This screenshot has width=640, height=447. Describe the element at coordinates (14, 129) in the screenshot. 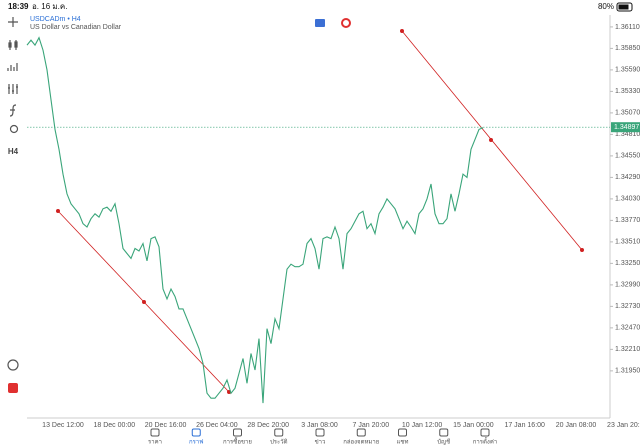

I see `object-tool` at that location.